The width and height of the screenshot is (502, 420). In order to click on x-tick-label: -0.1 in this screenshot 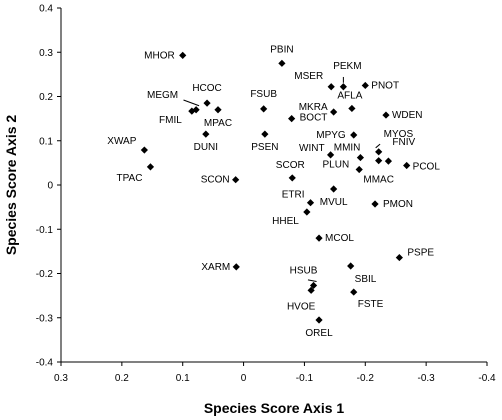, I will do `click(305, 378)`.